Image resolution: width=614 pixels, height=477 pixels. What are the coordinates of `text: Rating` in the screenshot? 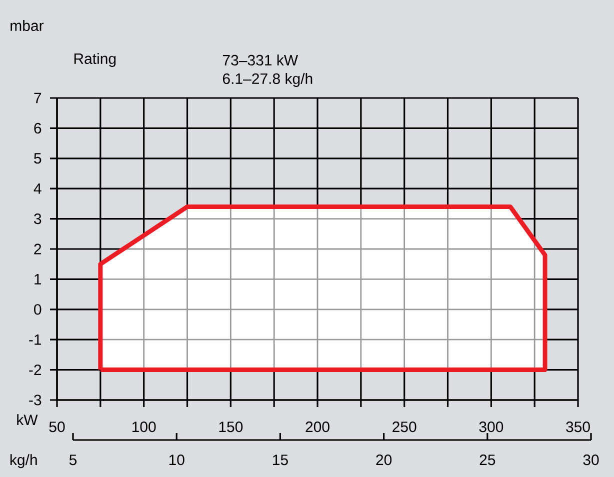 It's located at (95, 60).